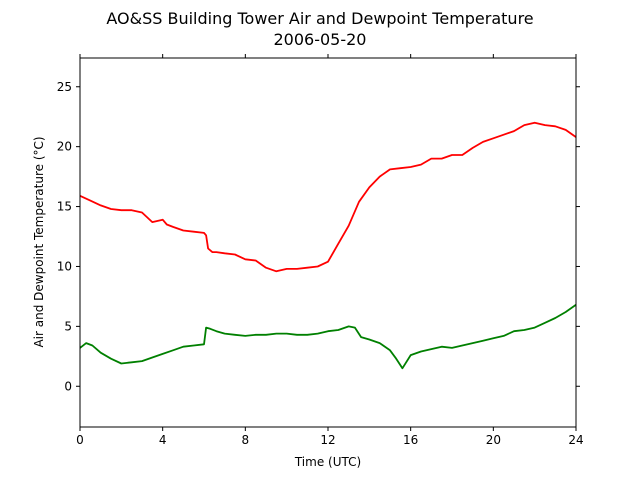 The height and width of the screenshot is (480, 640). I want to click on x-tick-label-5: 20, so click(493, 440).